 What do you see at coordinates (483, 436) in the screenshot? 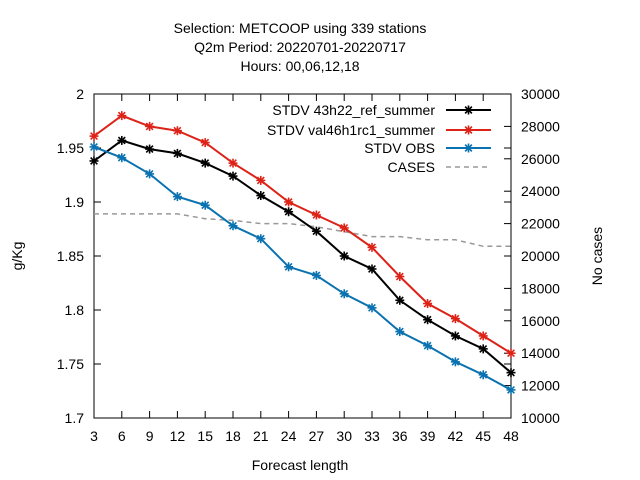
I see `x-tick-label: 45` at bounding box center [483, 436].